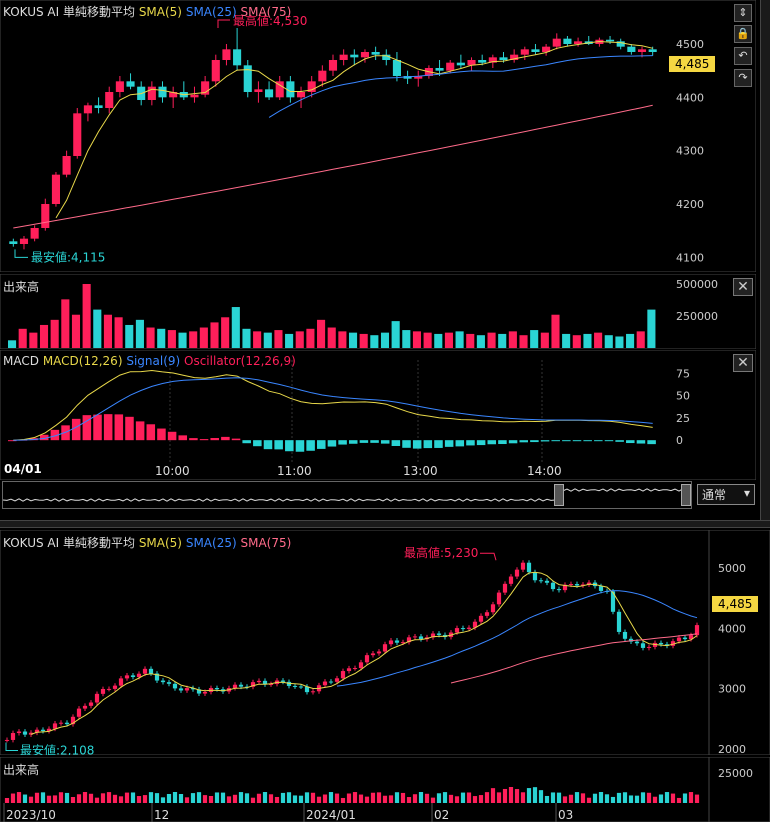  I want to click on range-navigator, so click(347, 495).